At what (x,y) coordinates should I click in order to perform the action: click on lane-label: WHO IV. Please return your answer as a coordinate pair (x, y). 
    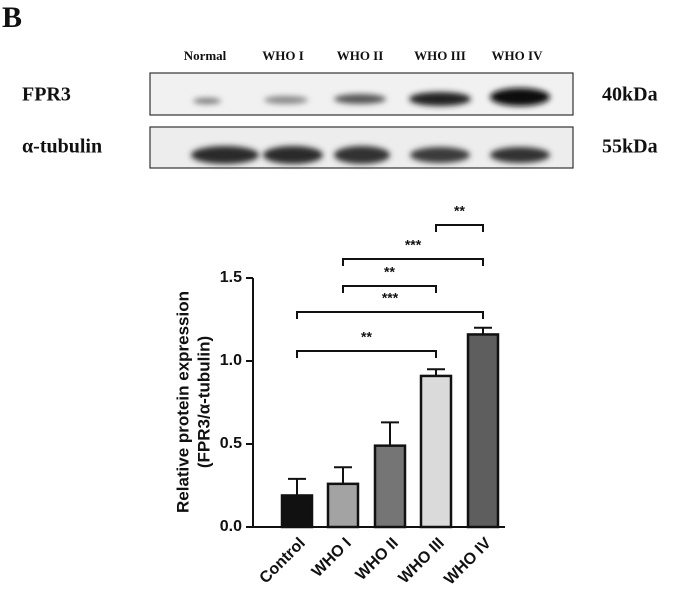
    Looking at the image, I should click on (518, 55).